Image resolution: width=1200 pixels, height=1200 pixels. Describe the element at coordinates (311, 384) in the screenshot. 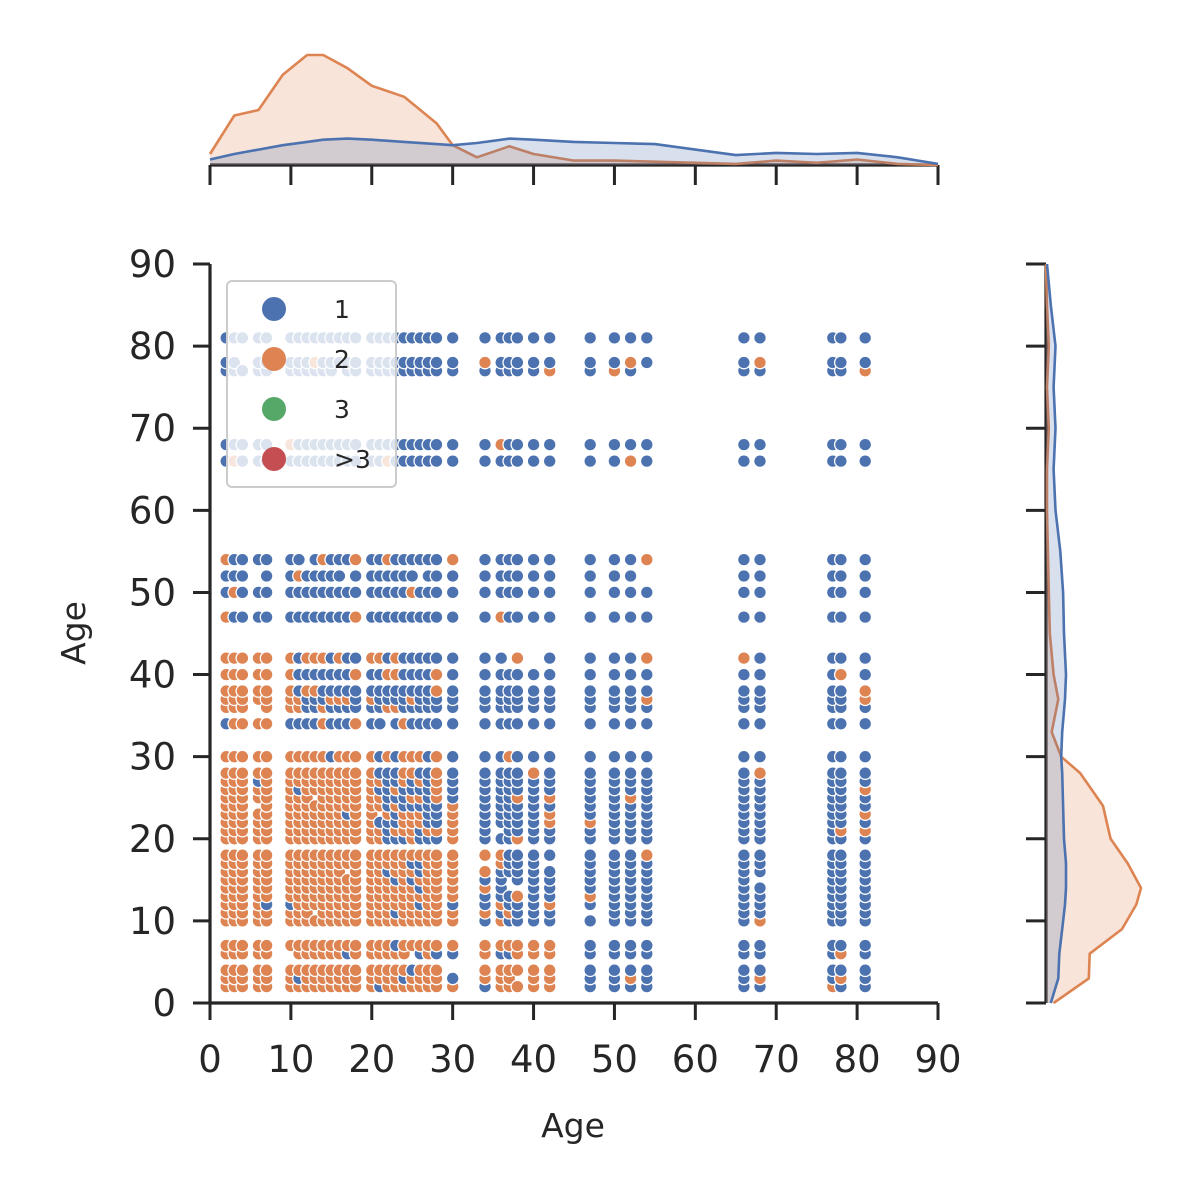

I see `legend-box` at that location.